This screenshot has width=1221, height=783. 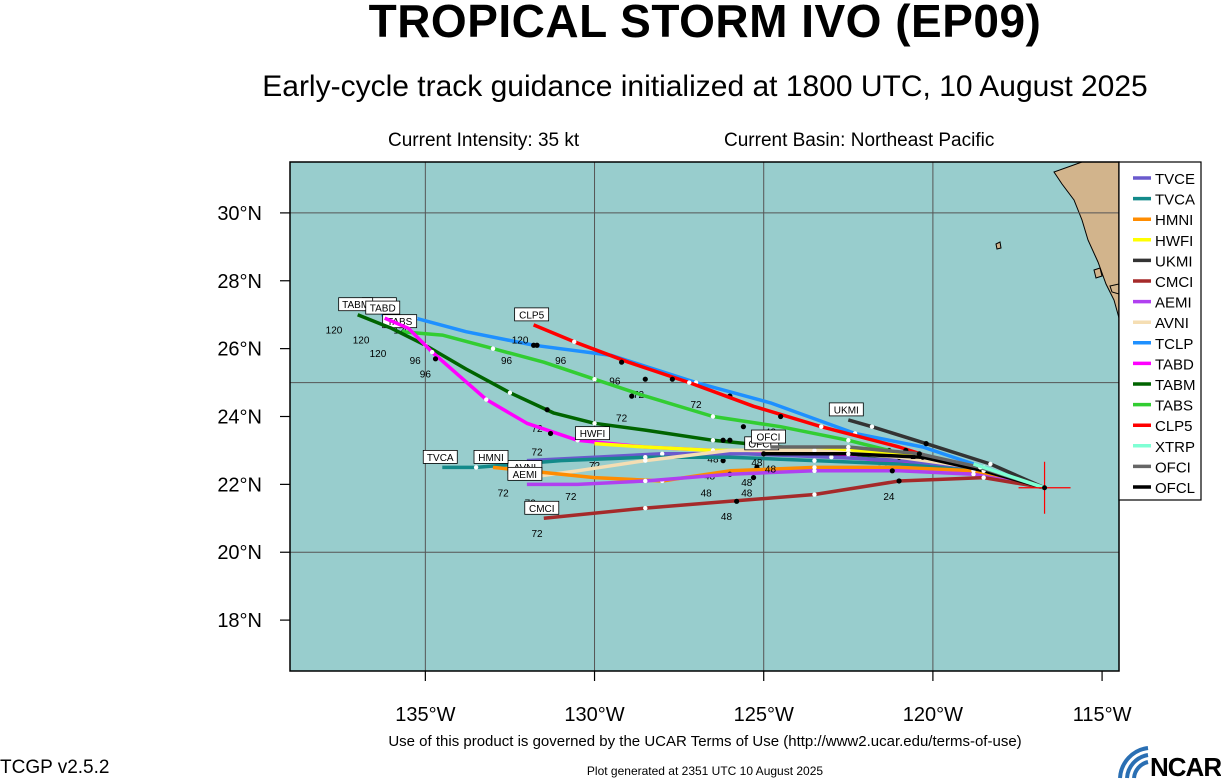 I want to click on model-label: TABS, so click(x=400, y=322).